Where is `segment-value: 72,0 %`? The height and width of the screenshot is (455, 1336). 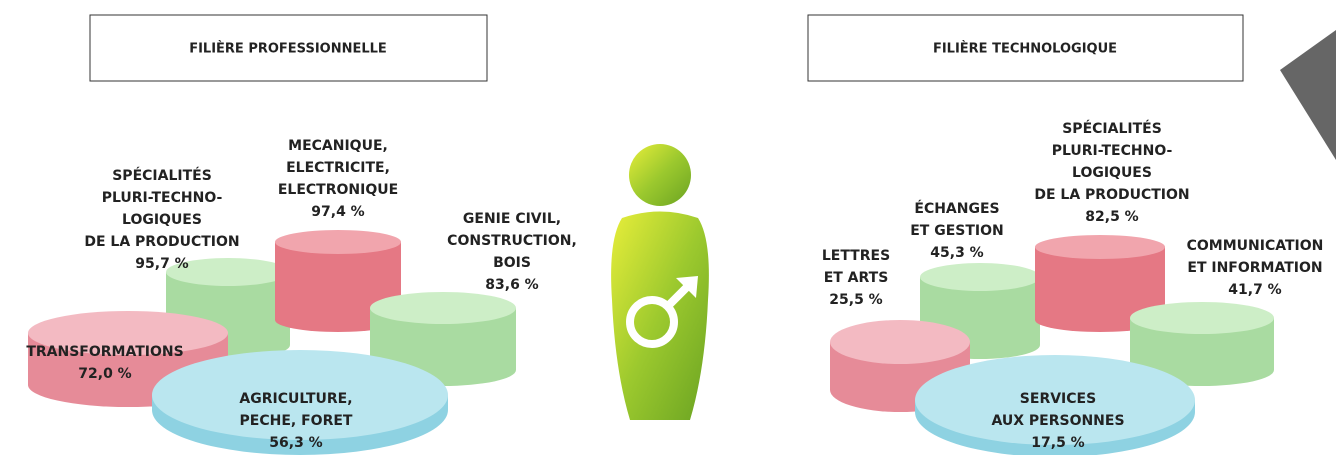 segment-value: 72,0 % is located at coordinates (104, 374).